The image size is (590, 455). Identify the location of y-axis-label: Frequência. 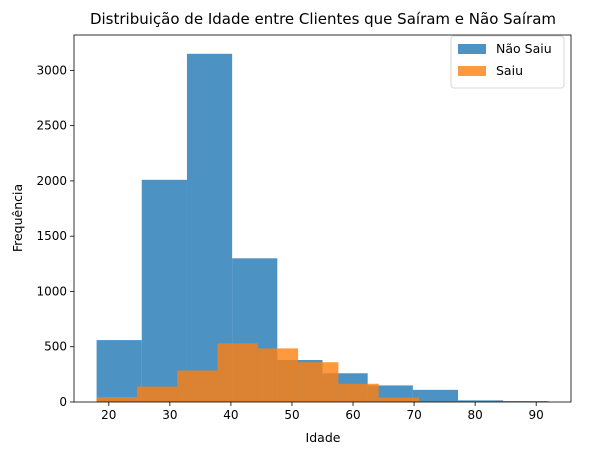
(17, 218).